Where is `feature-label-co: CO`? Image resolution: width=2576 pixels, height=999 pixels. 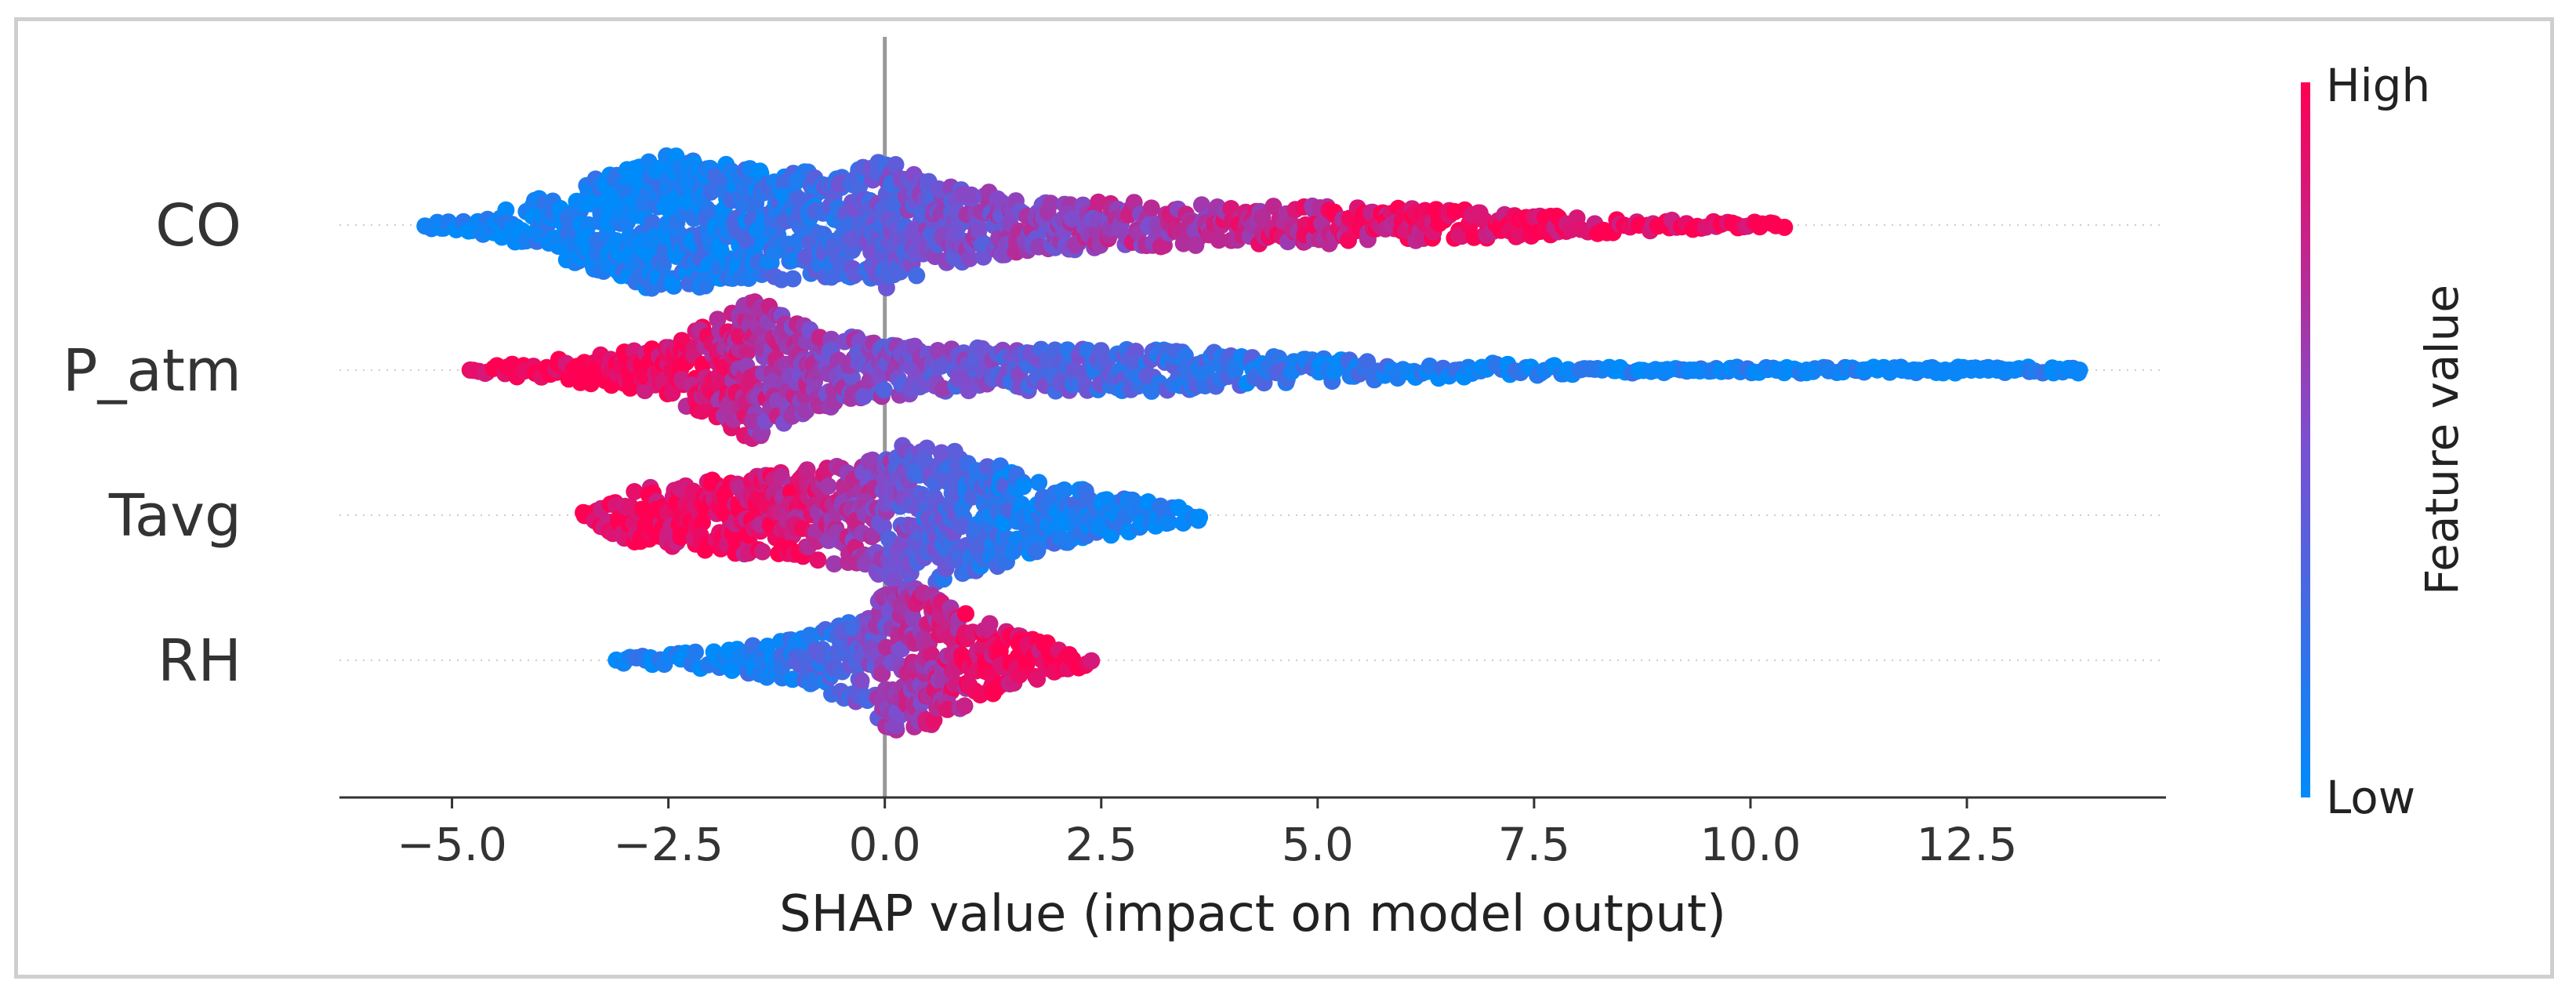
feature-label-co: CO is located at coordinates (198, 226).